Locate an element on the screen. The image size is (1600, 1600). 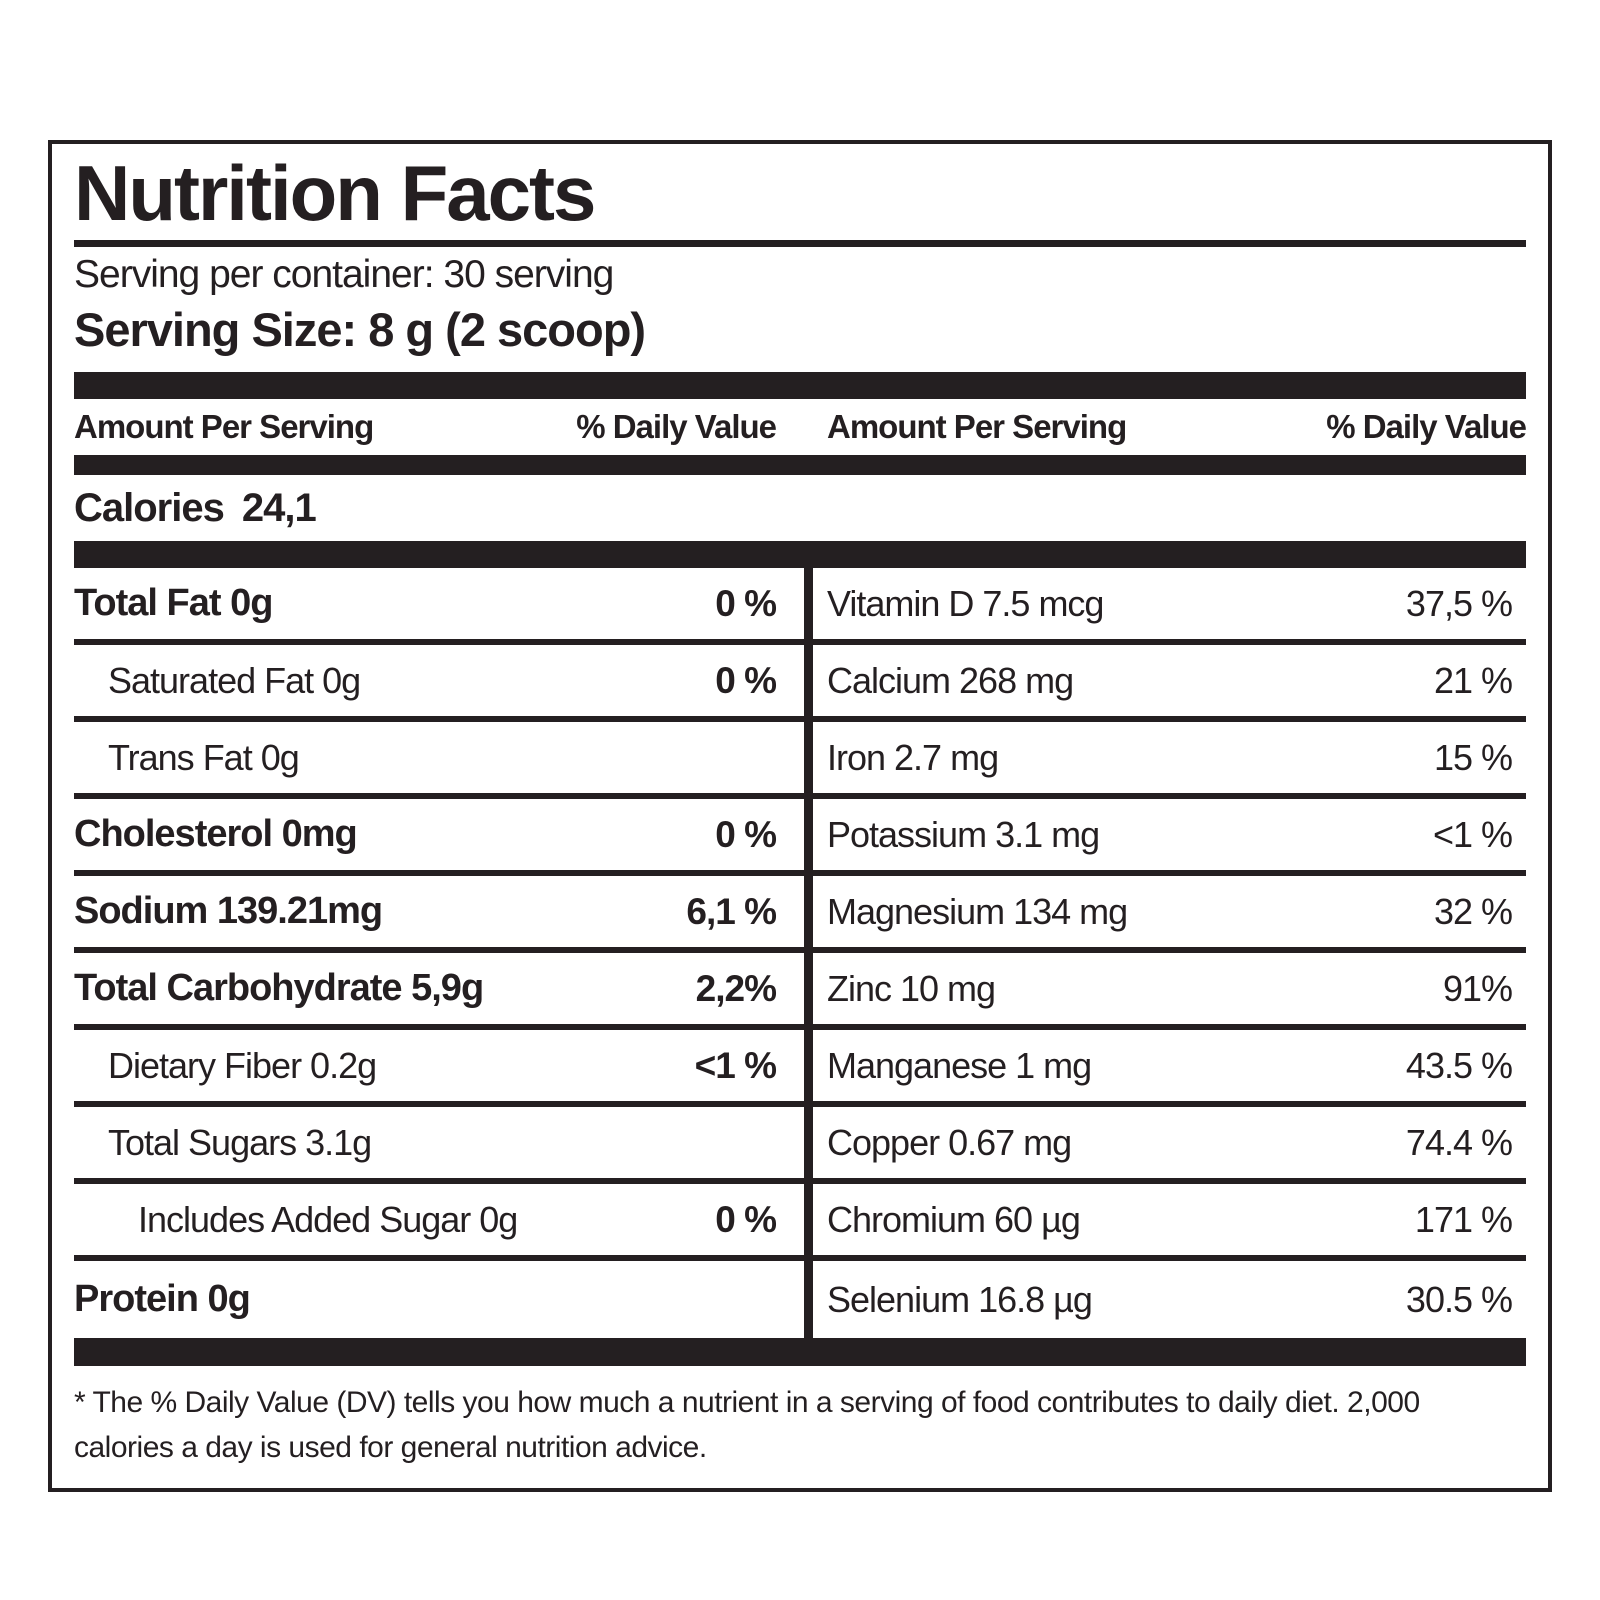
column-divider is located at coordinates (808, 953).